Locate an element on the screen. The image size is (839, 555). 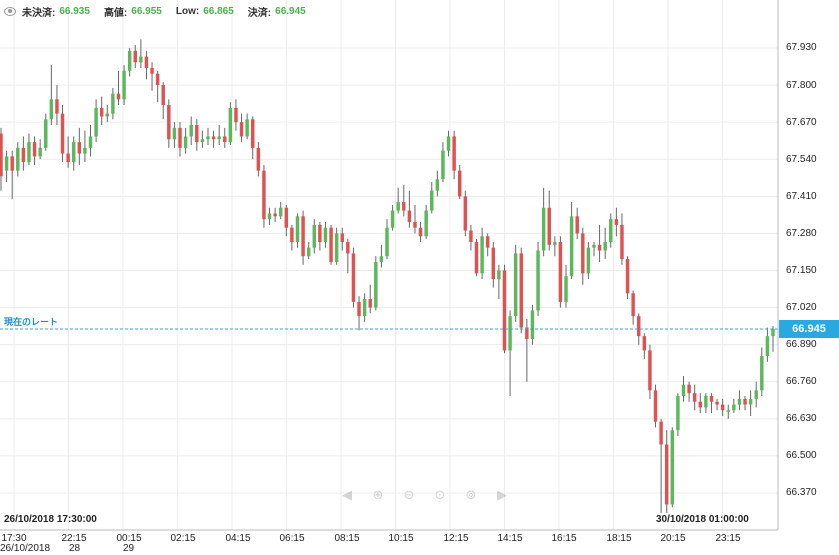
y-tick-label: 67.280 is located at coordinates (801, 233).